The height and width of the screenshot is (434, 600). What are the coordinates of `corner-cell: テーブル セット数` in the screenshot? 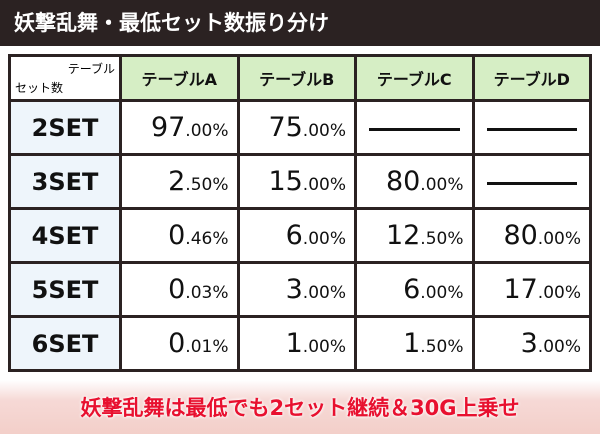 It's located at (65, 78).